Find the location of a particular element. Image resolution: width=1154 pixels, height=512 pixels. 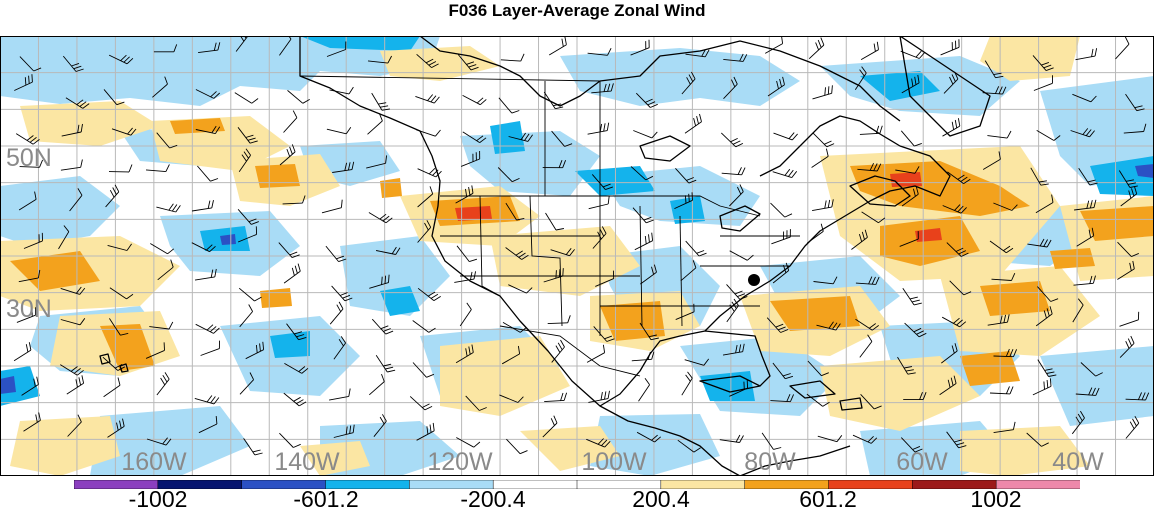

colorbar-swatches is located at coordinates (577, 484).